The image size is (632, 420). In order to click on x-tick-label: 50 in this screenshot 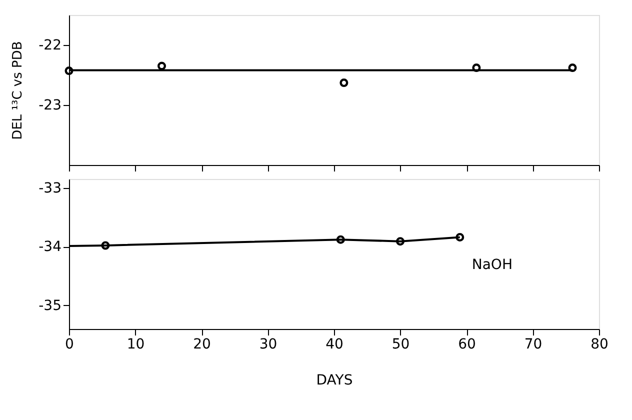, I will do `click(401, 344)`.